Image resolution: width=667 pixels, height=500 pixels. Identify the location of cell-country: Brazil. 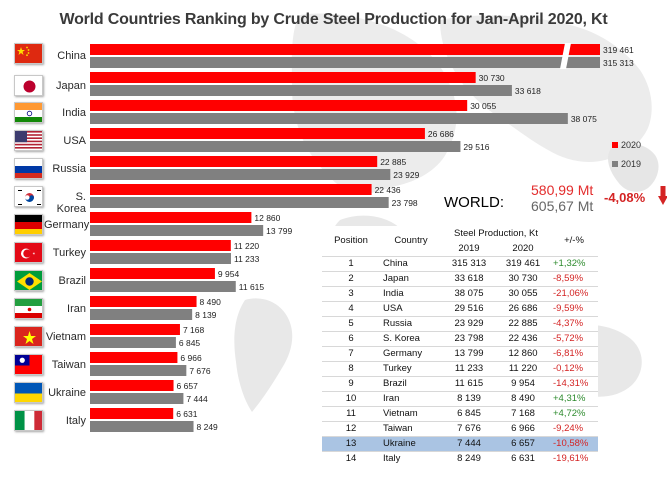
(411, 383).